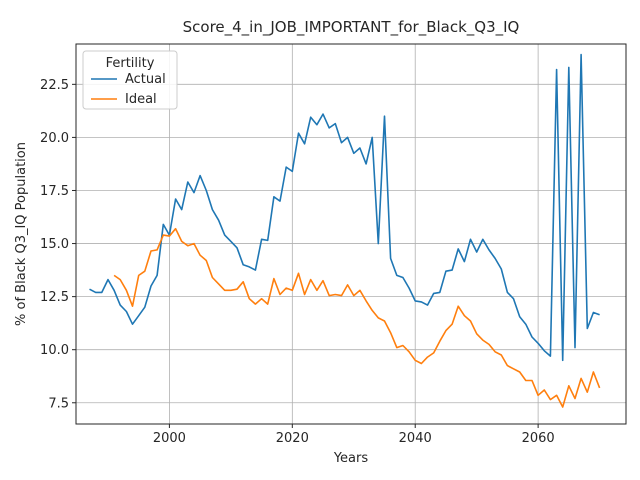 Image resolution: width=640 pixels, height=480 pixels. What do you see at coordinates (169, 438) in the screenshot?
I see `x-tick-label-0: 2000` at bounding box center [169, 438].